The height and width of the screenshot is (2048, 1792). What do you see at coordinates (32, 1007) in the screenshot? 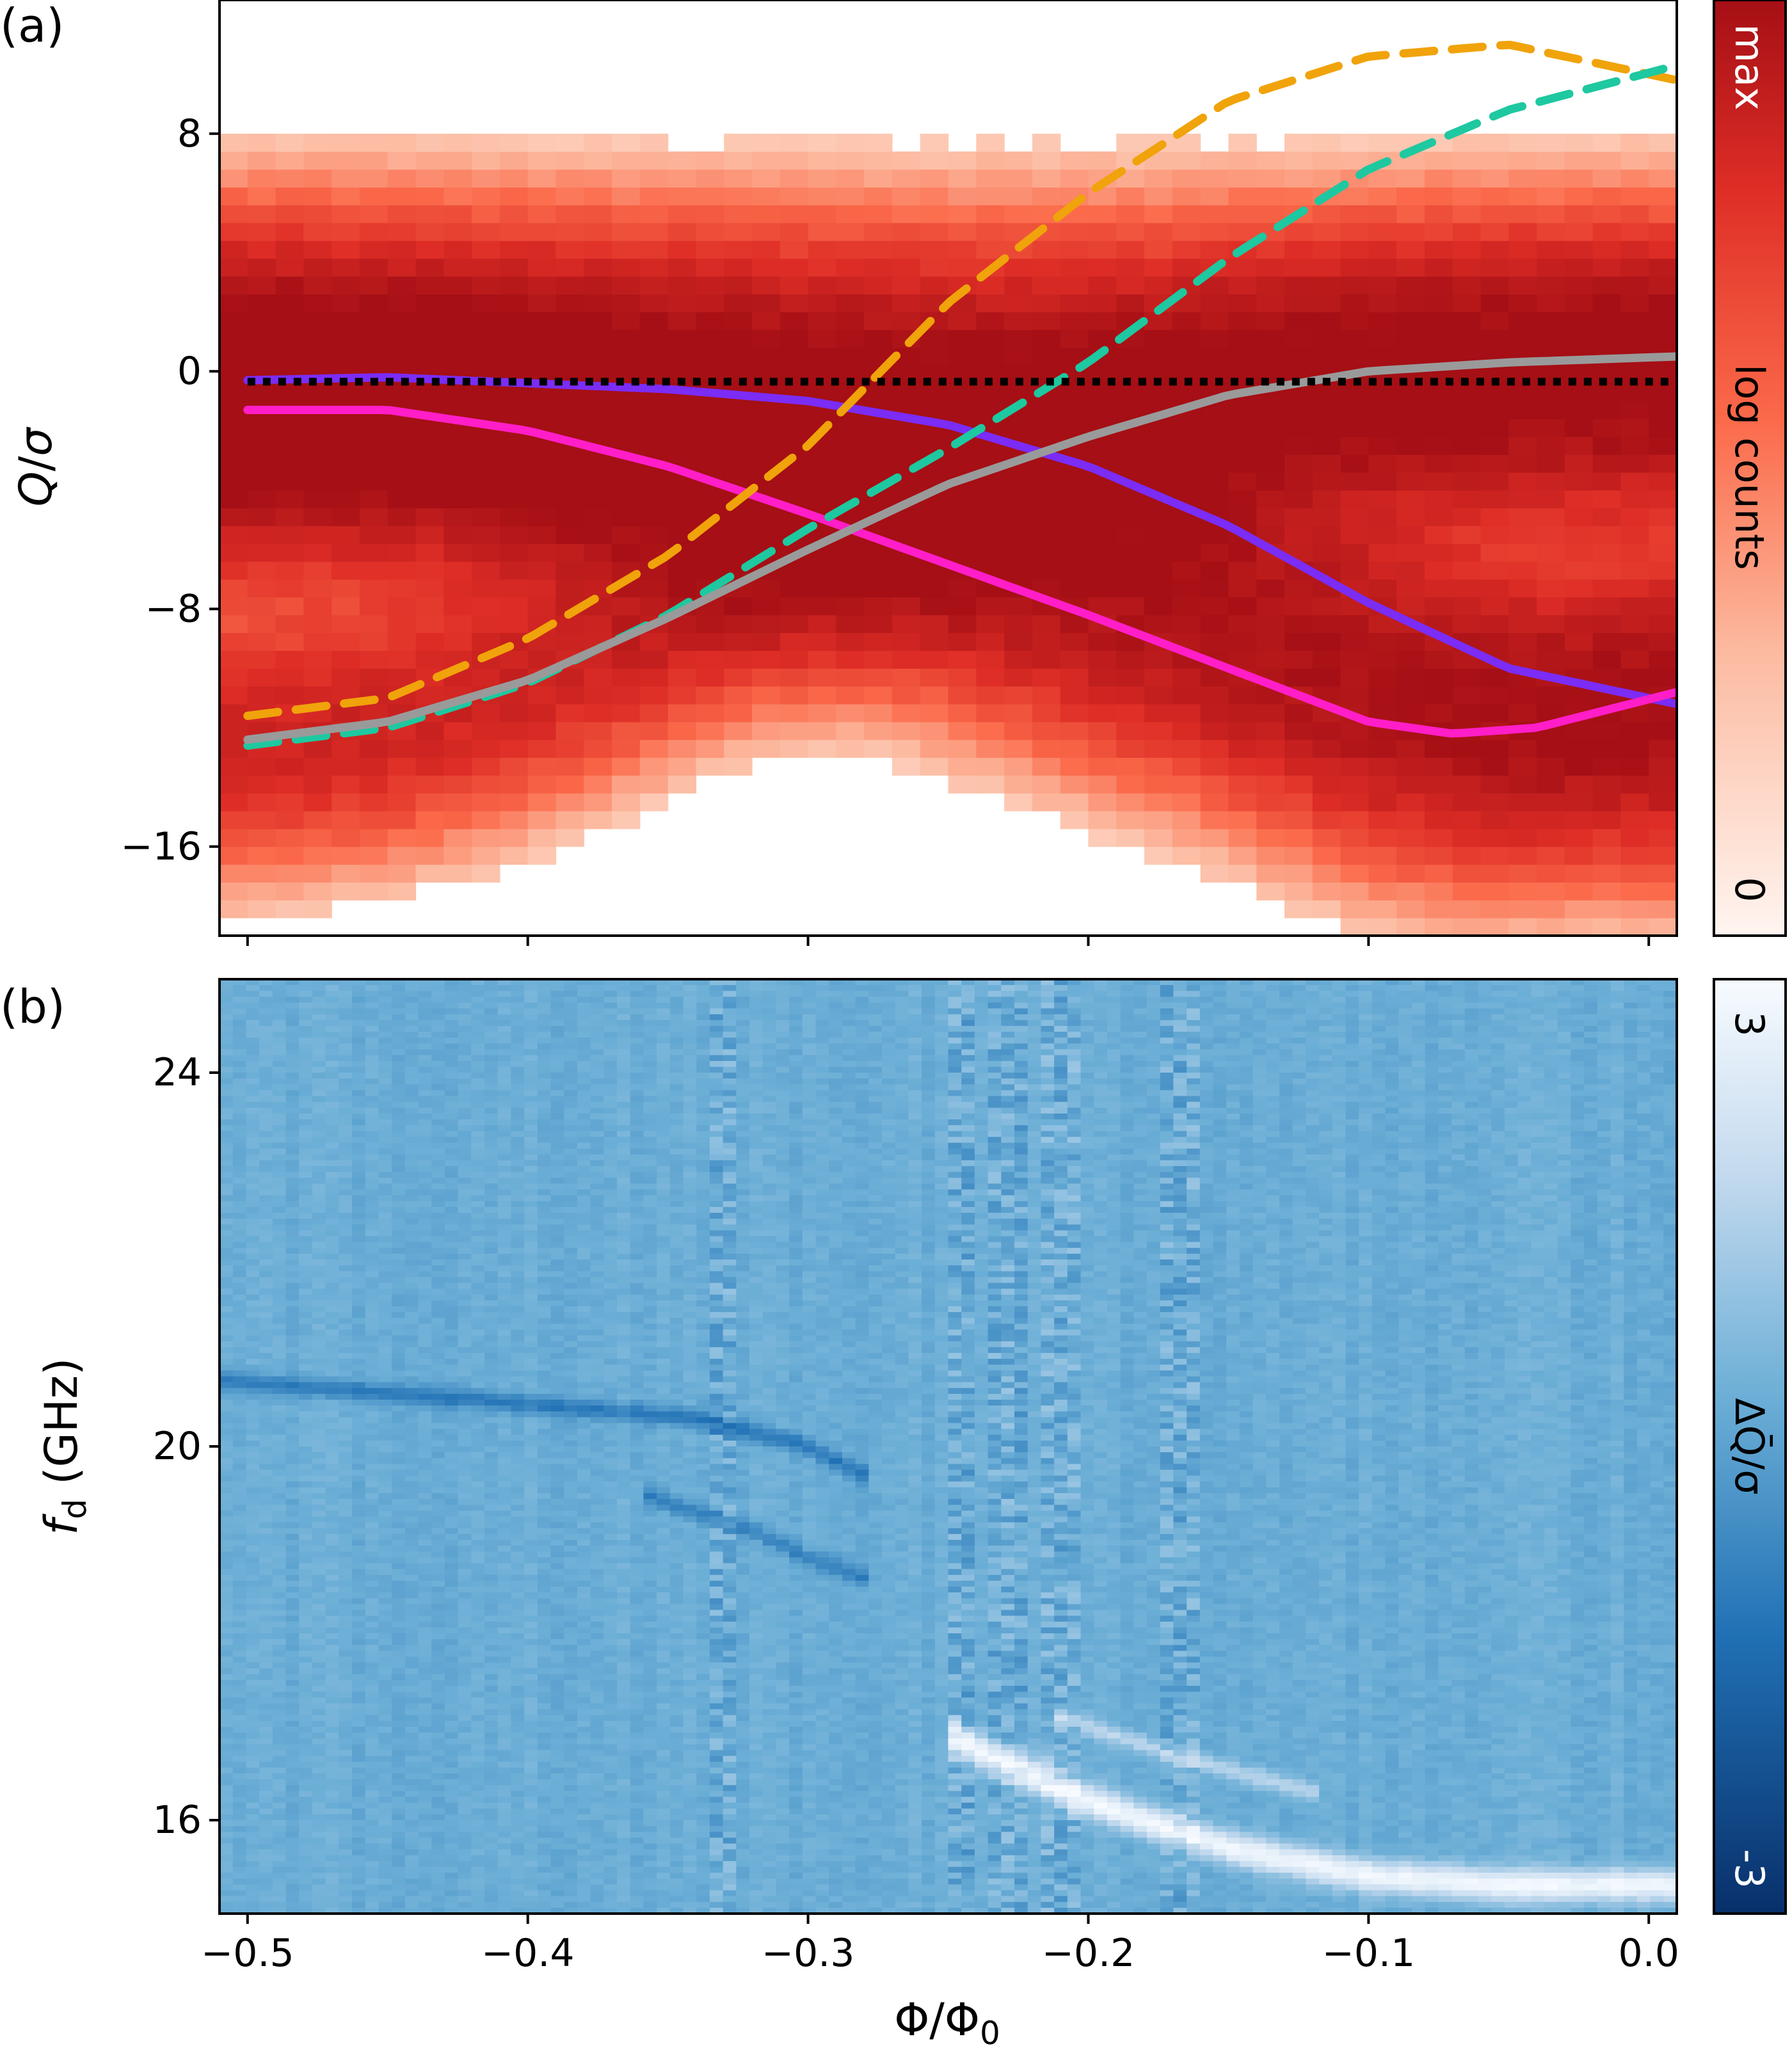
I see `panel-b-label: (b)` at bounding box center [32, 1007].